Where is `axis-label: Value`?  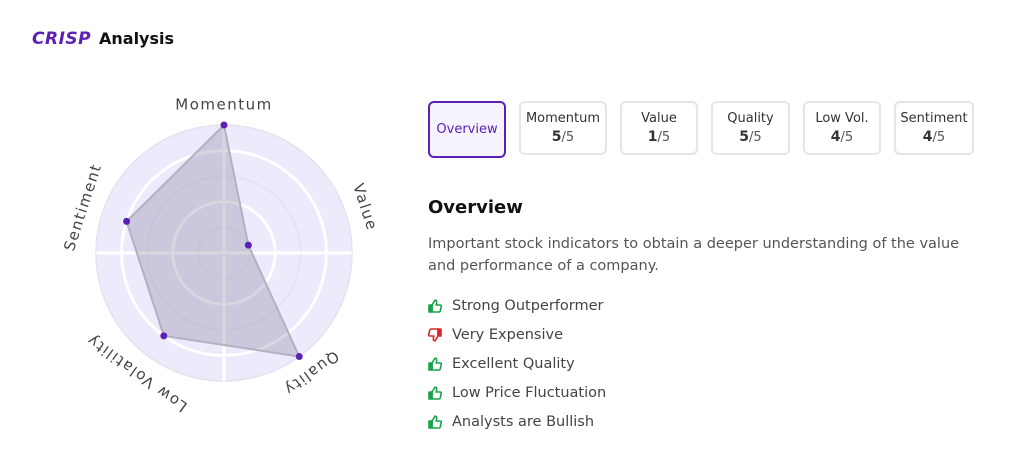 axis-label: Value is located at coordinates (365, 207).